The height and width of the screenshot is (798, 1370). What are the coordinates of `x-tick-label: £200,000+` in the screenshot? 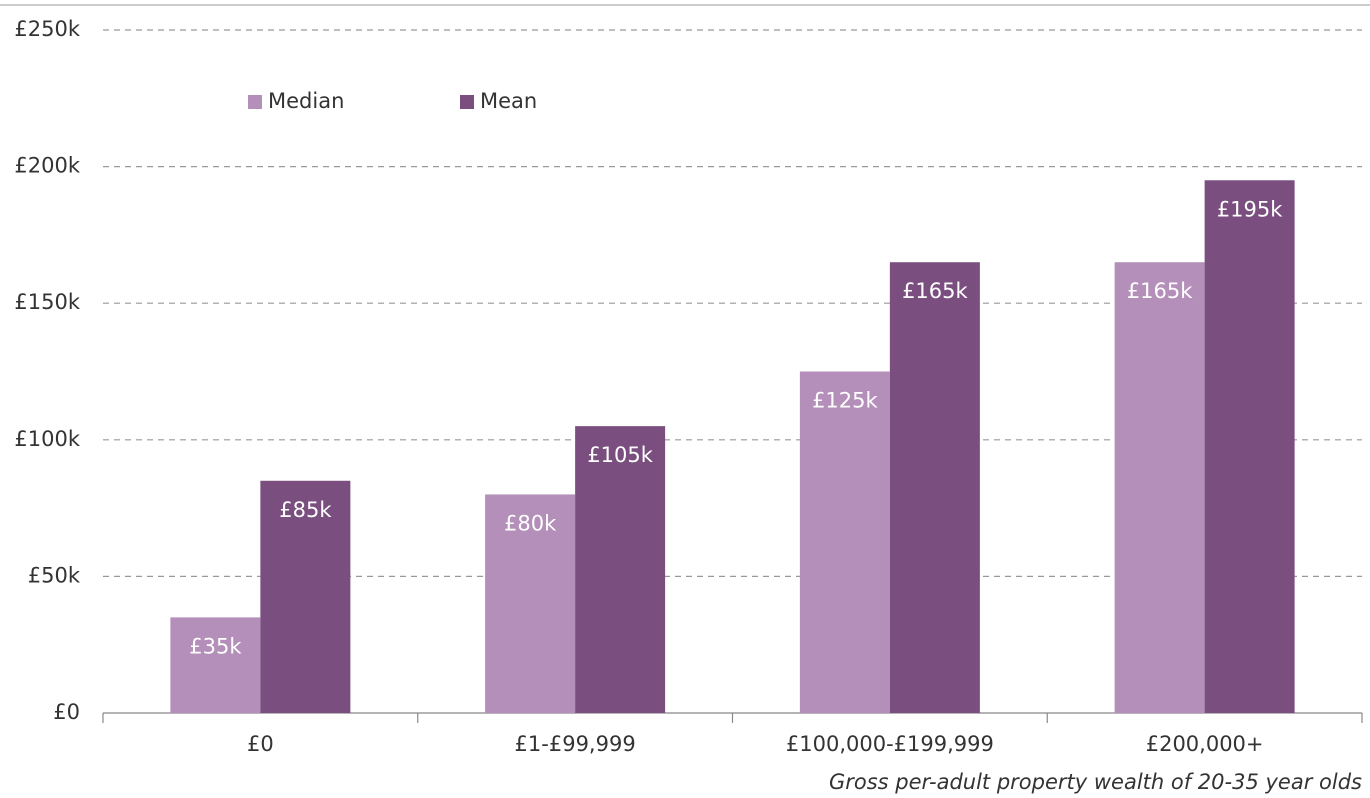 It's located at (1205, 744).